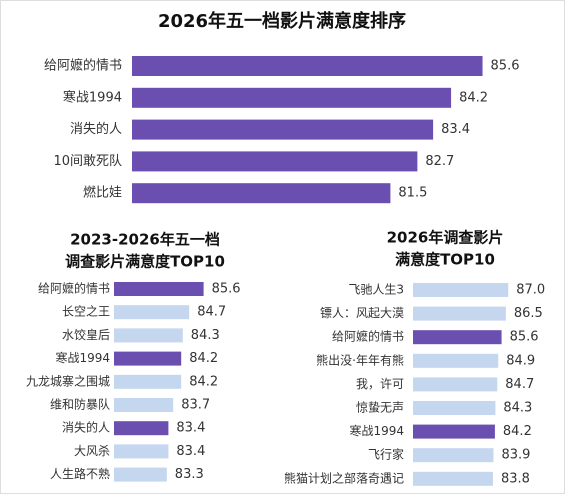  What do you see at coordinates (360, 359) in the screenshot?
I see `category-label: 熊出没·年年有熊` at bounding box center [360, 359].